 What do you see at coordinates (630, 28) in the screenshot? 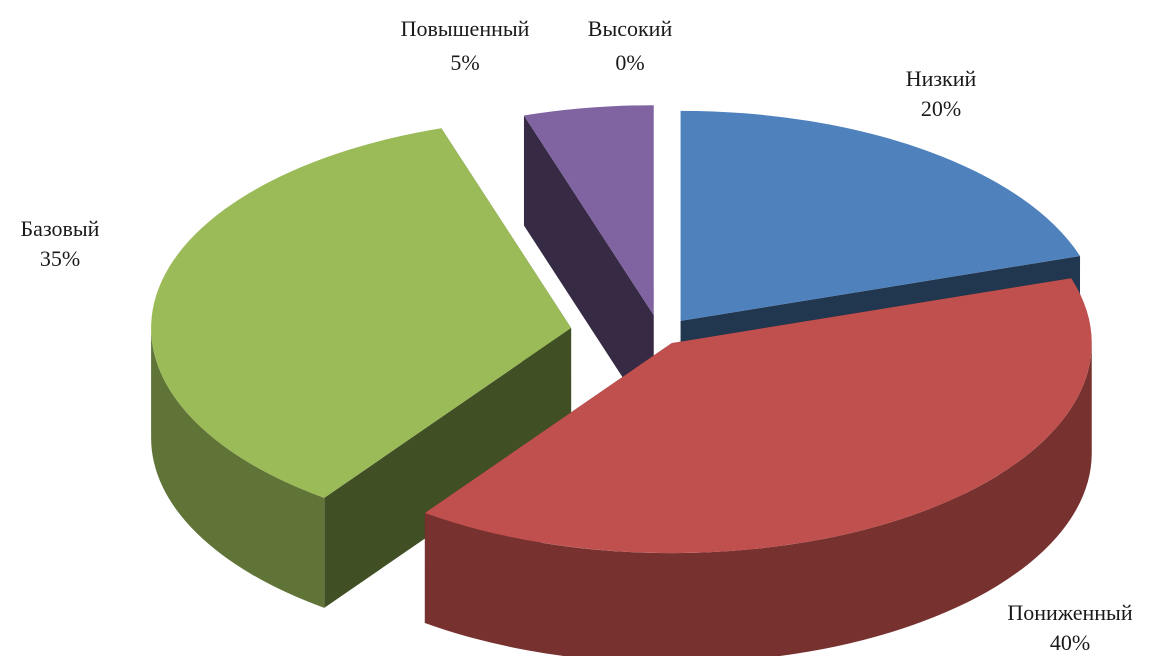
I see `slice-name-label: Высокий` at bounding box center [630, 28].